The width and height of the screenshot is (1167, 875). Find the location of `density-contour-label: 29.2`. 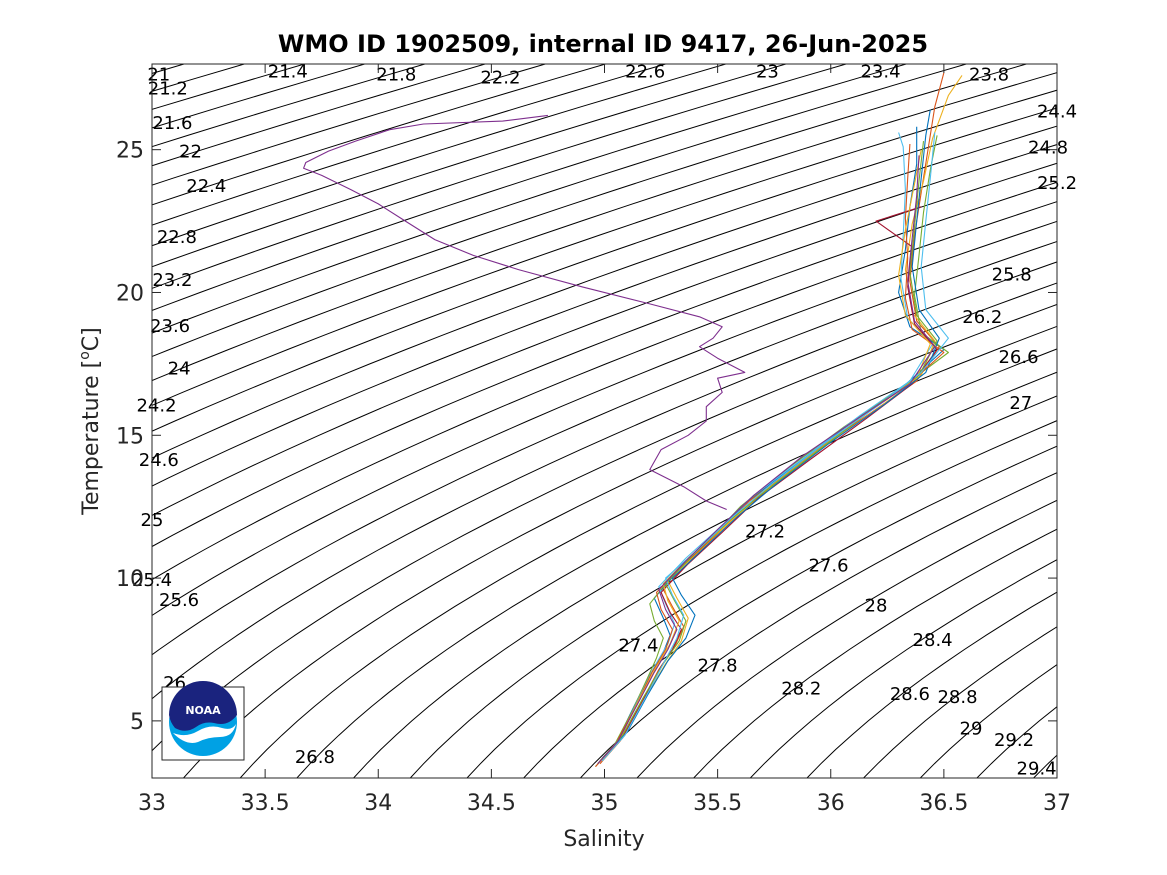

density-contour-label: 29.2 is located at coordinates (1014, 740).